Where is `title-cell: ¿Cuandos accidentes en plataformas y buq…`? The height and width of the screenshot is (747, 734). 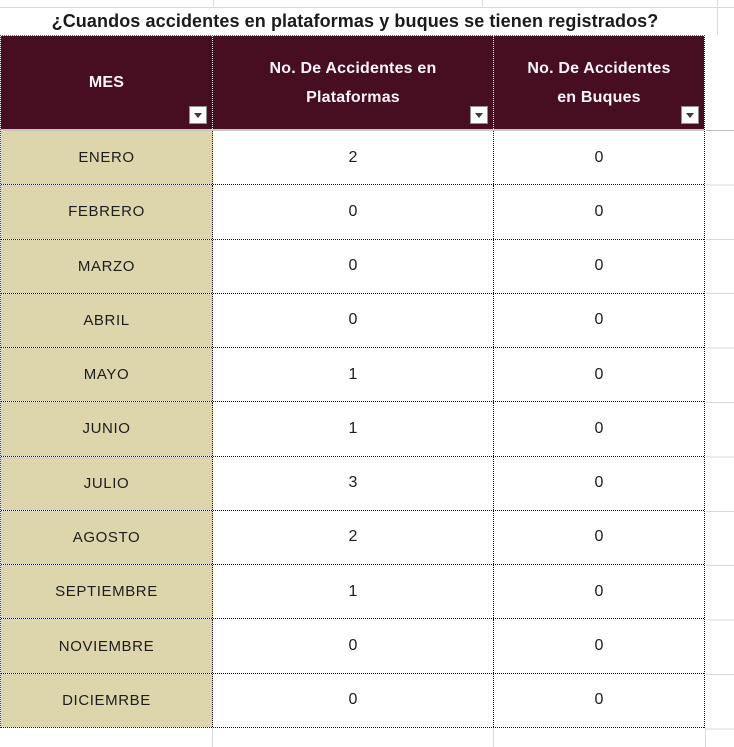
title-cell: ¿Cuandos accidentes en plataformas y buq… is located at coordinates (355, 21).